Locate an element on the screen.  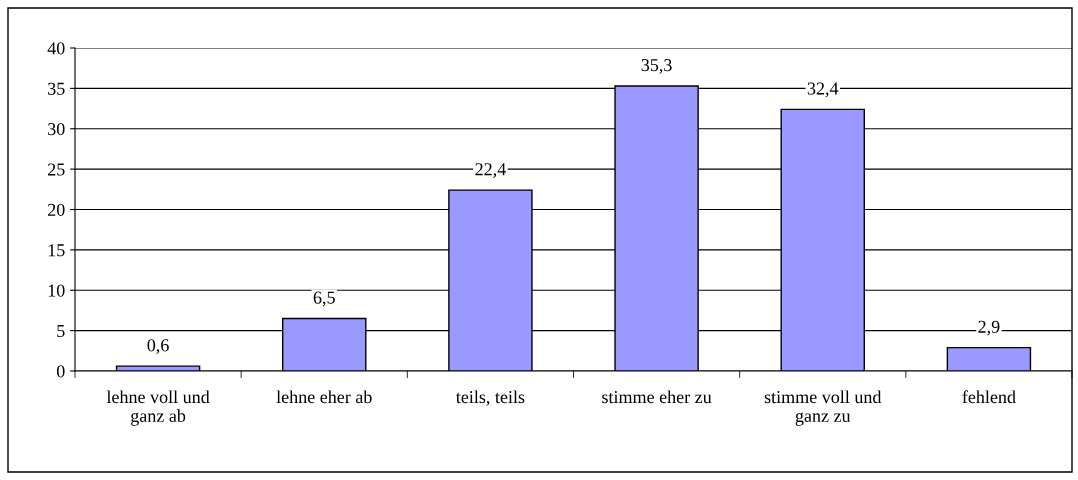
data-label: 32,4 is located at coordinates (823, 90).